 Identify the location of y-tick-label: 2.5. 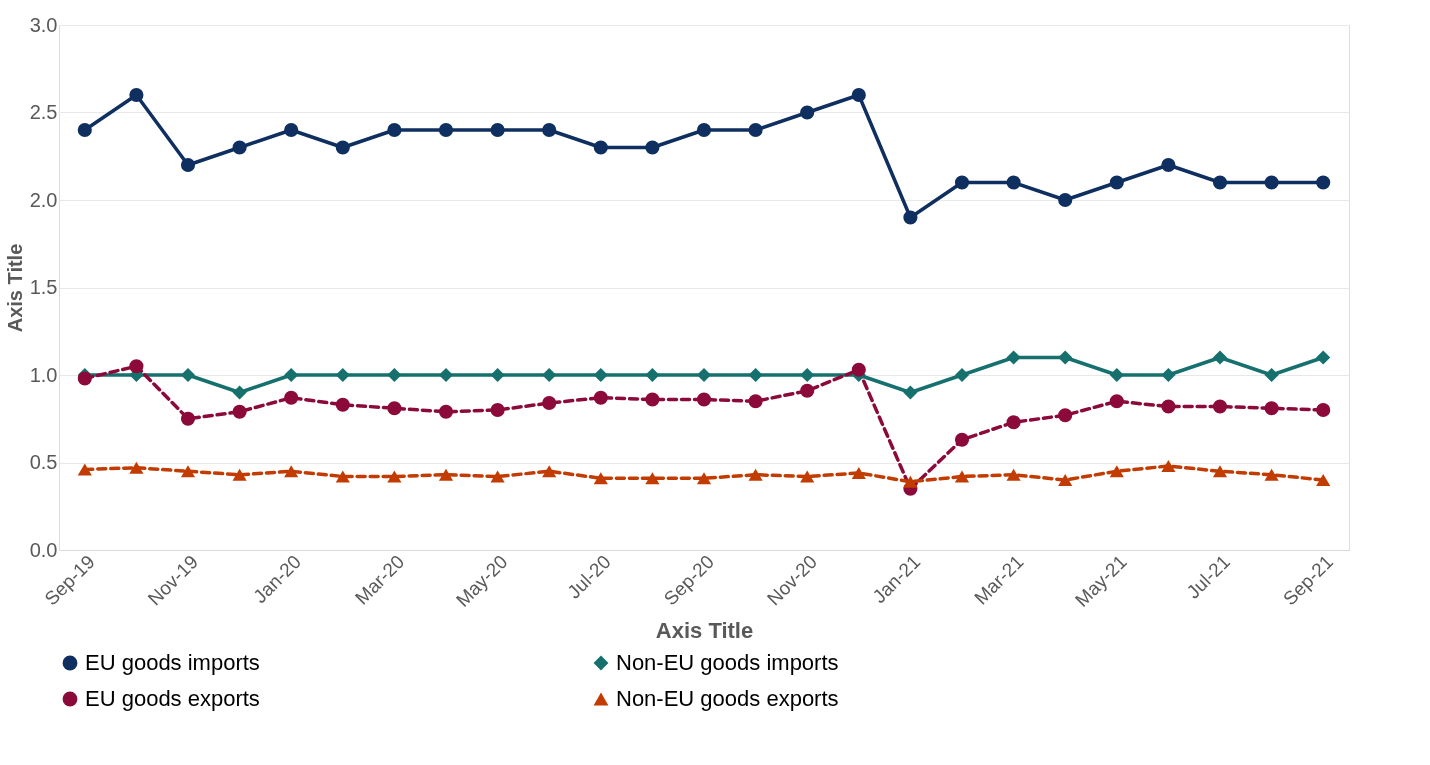
(43, 112).